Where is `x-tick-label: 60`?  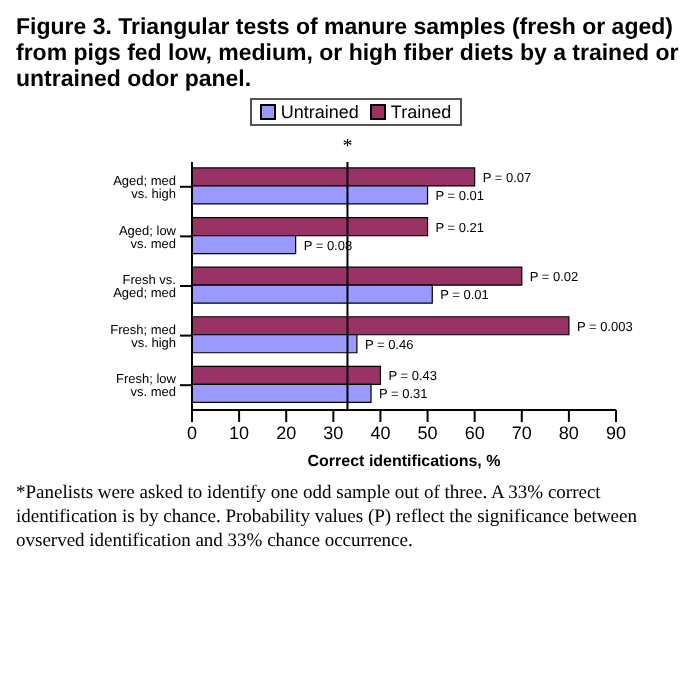
x-tick-label: 60 is located at coordinates (474, 432).